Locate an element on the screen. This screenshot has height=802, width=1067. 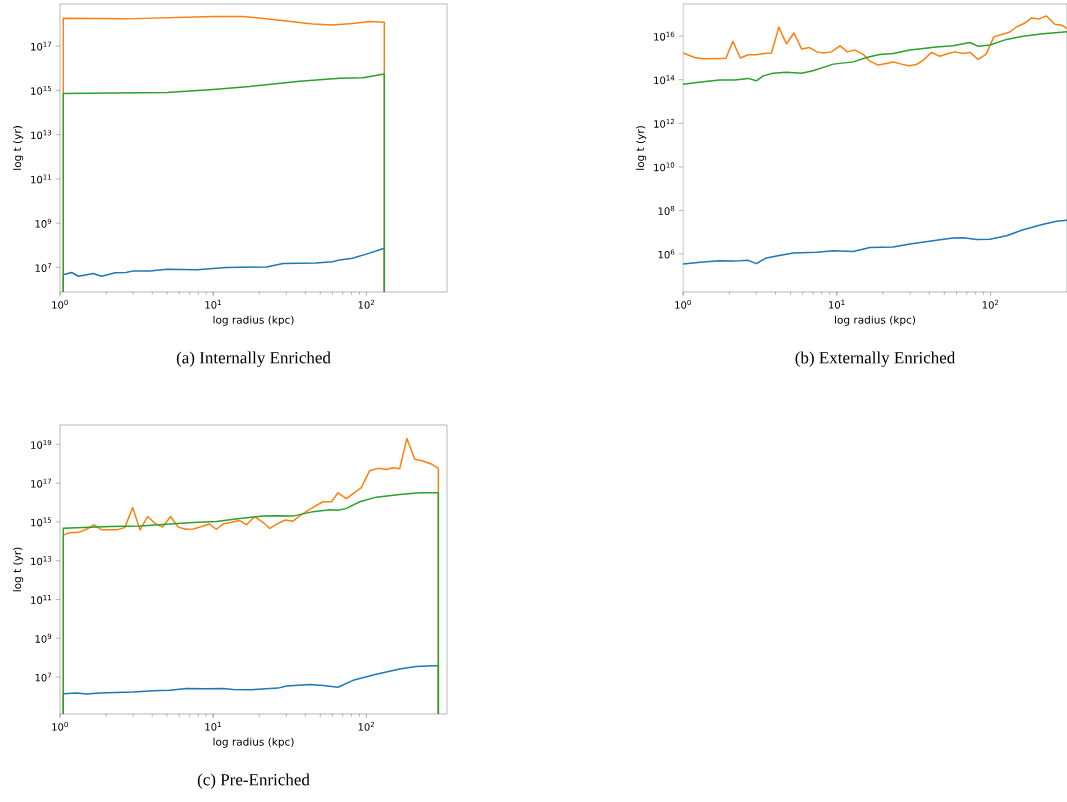
y-tick-label: 10$^{8}$ is located at coordinates (666, 210).